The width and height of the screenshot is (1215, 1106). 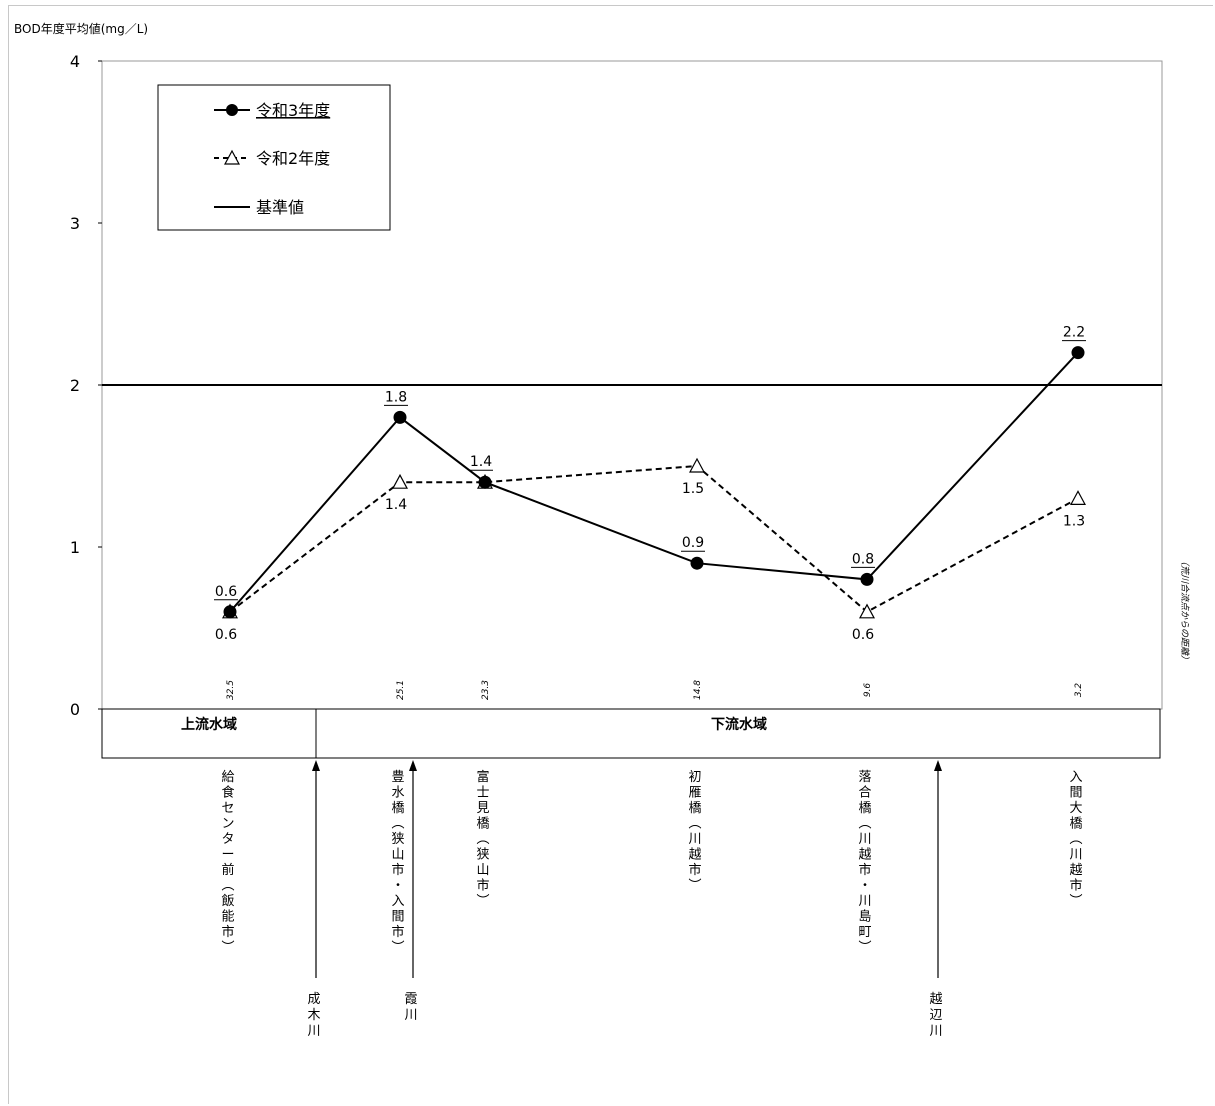 I want to click on zone-label: 下流水域, so click(x=739, y=724).